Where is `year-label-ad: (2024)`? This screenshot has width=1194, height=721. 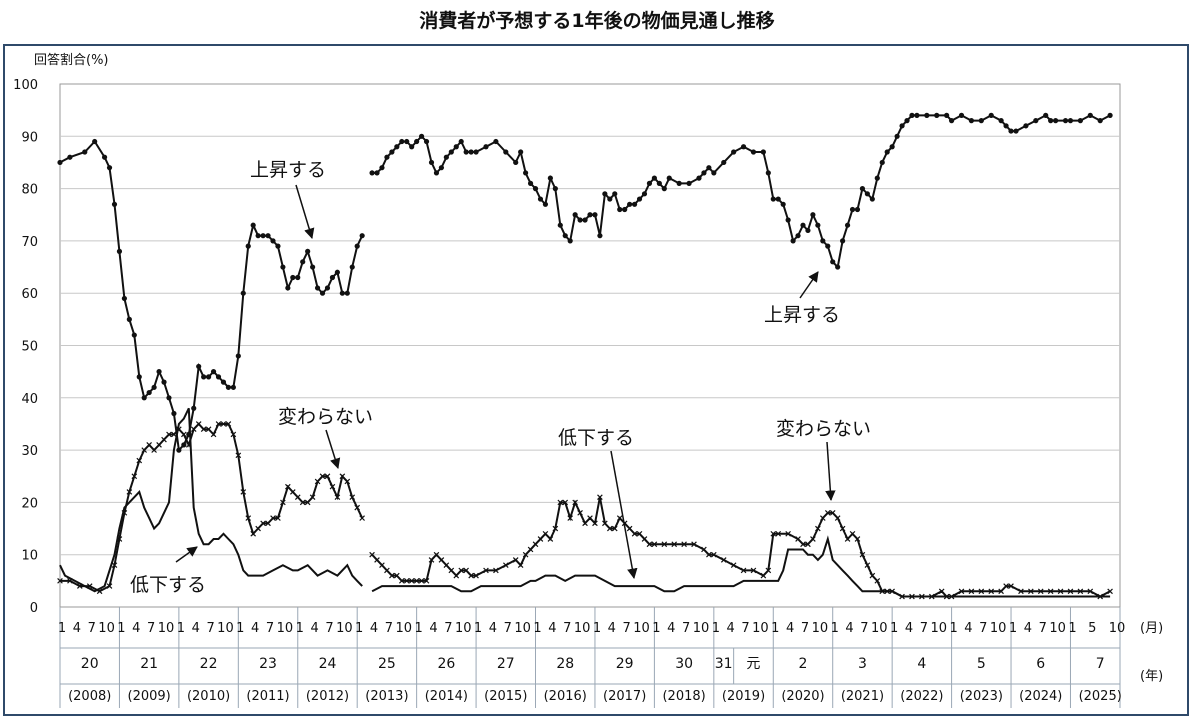
year-label-ad: (2024) is located at coordinates (1040, 696).